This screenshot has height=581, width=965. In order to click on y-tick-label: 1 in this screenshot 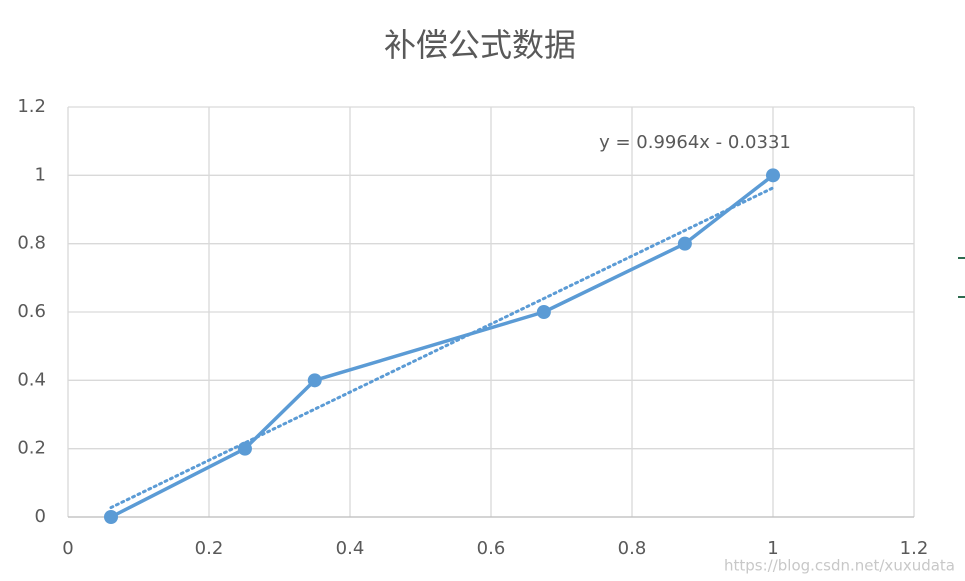, I will do `click(40, 174)`.